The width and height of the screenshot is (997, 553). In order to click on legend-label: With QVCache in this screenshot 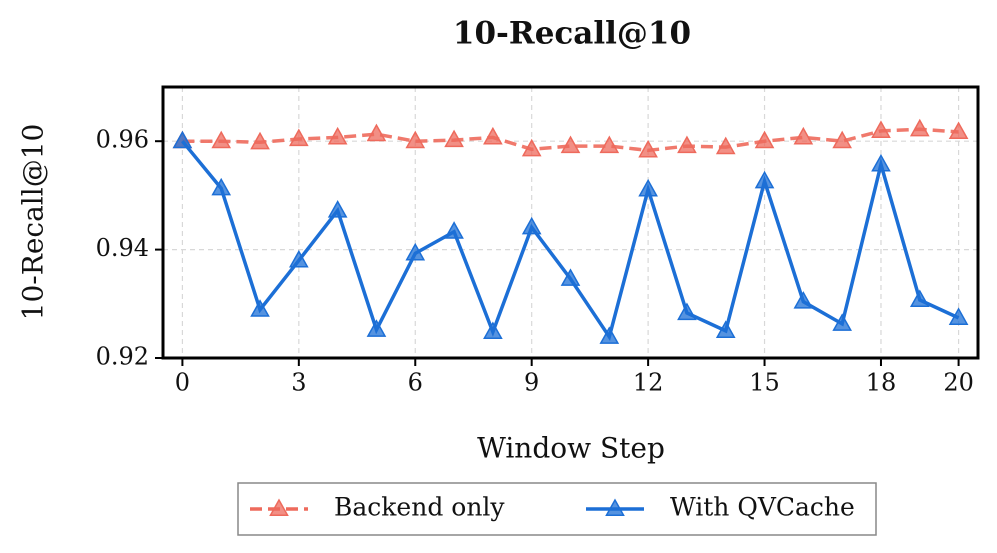, I will do `click(762, 507)`.